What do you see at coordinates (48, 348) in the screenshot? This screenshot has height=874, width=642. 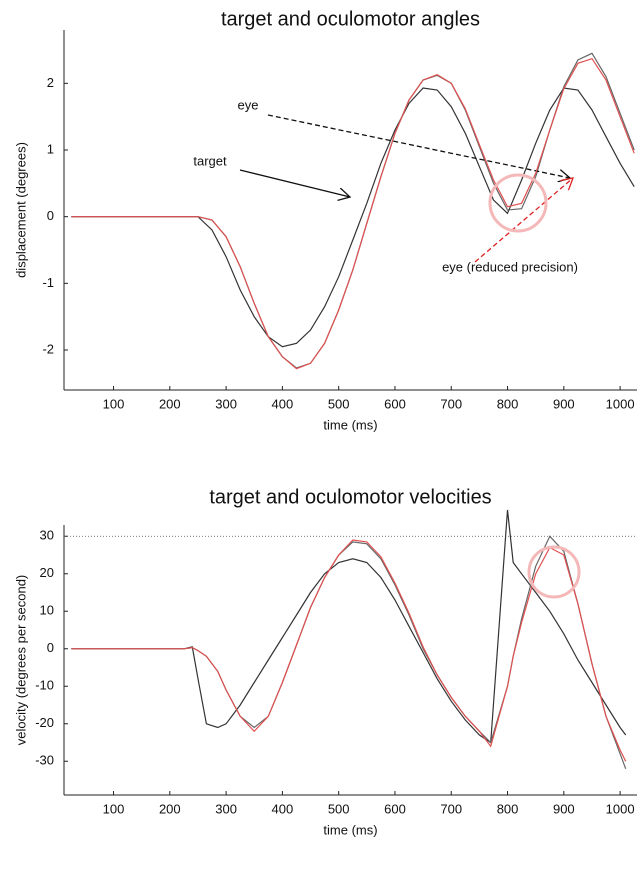 I see `y-tick-label: -2` at bounding box center [48, 348].